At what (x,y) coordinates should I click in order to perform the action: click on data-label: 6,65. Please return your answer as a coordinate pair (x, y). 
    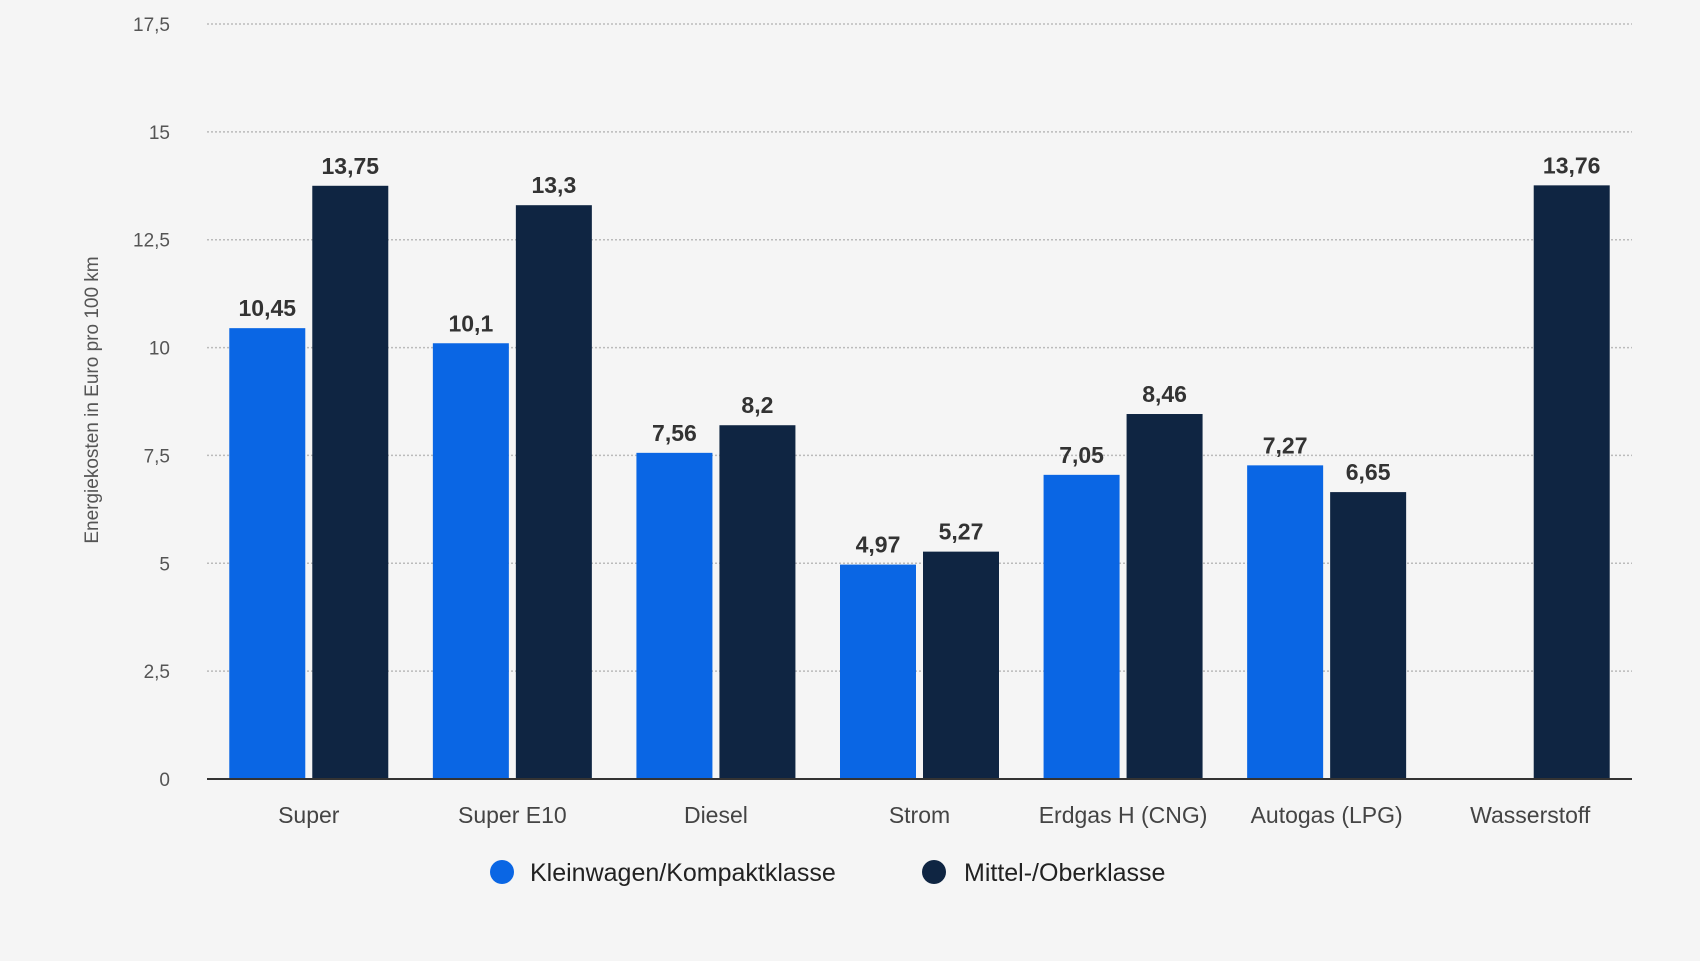
    Looking at the image, I should click on (1368, 472).